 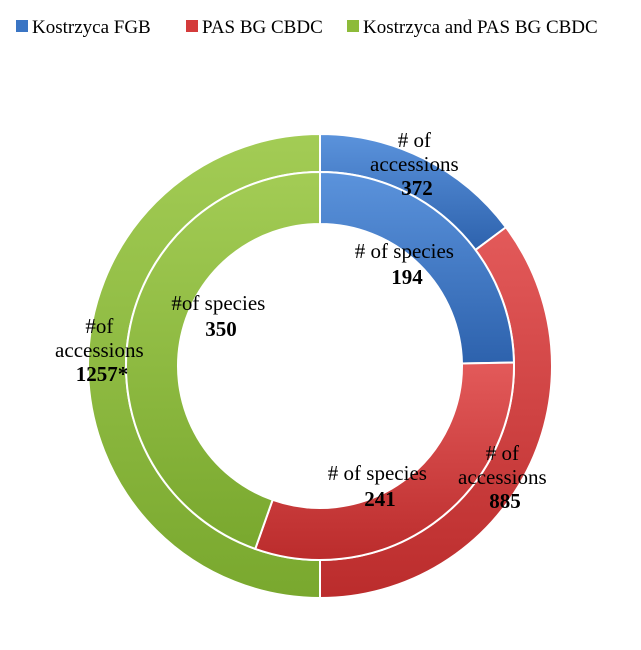 I want to click on outer-slice-label-kostrzyca-and-pas-bg-cbdc: #of accessions 1257*, so click(x=102, y=350).